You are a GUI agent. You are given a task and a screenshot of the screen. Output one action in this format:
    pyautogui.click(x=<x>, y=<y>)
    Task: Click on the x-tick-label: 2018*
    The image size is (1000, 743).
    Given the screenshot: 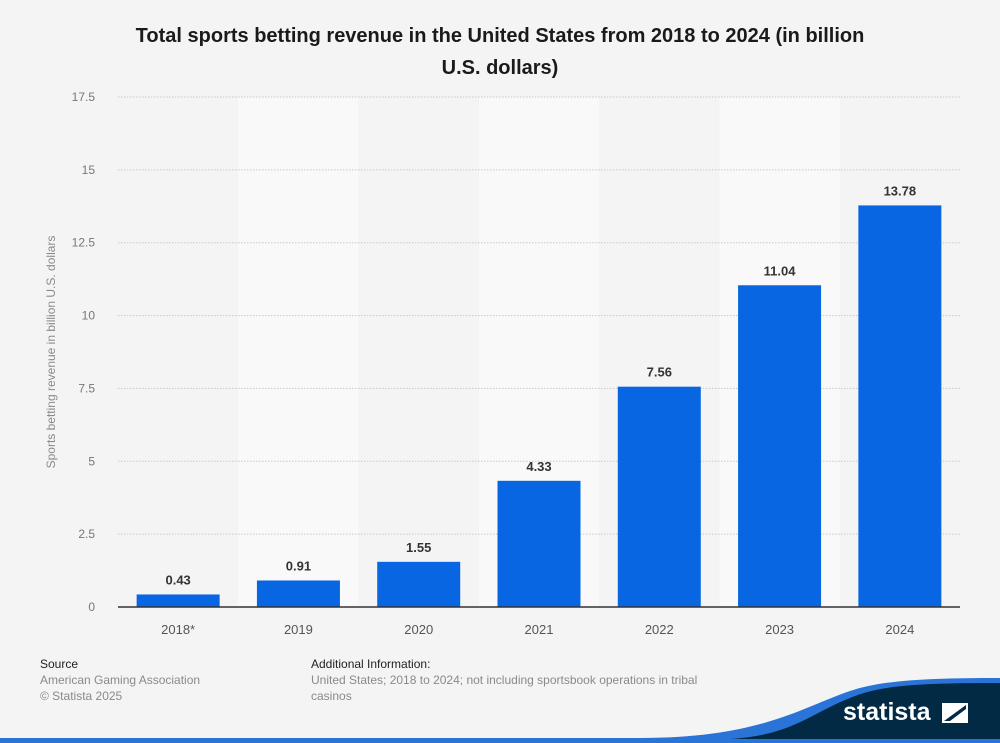 What is the action you would take?
    pyautogui.click(x=178, y=629)
    